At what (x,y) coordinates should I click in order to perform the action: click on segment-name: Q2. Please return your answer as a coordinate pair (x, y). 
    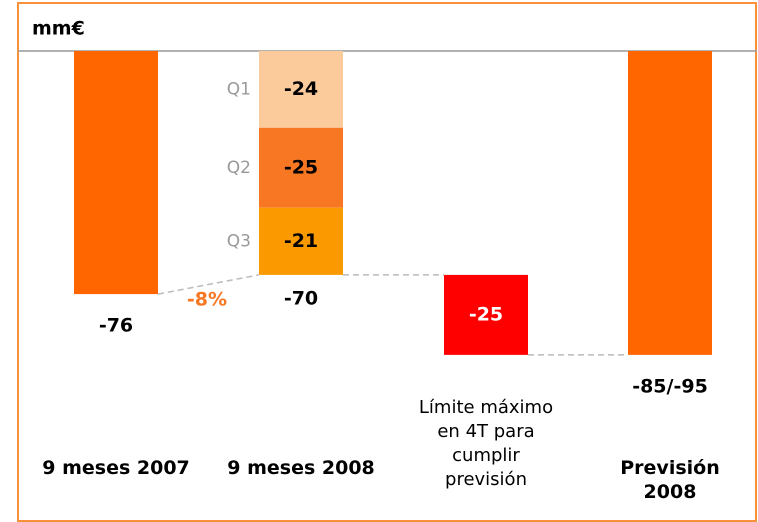
    Looking at the image, I should click on (239, 168).